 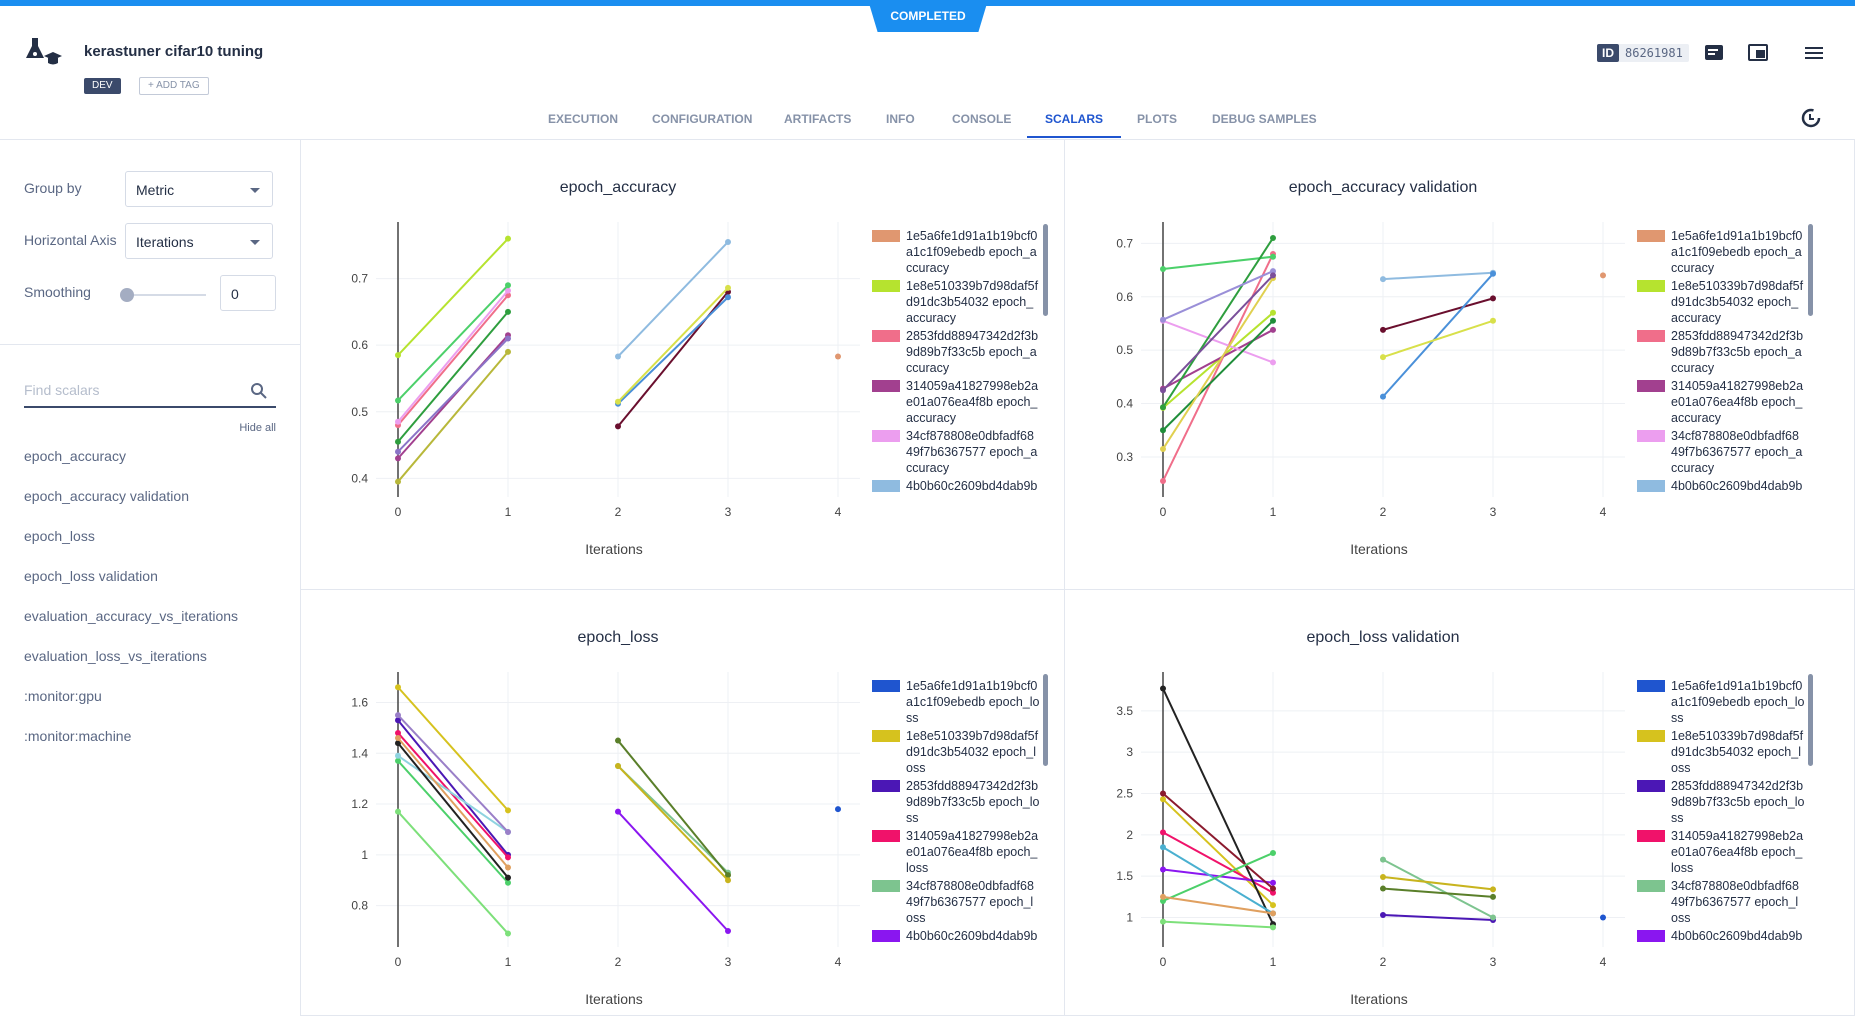 I want to click on tag: DEV, so click(x=102, y=86).